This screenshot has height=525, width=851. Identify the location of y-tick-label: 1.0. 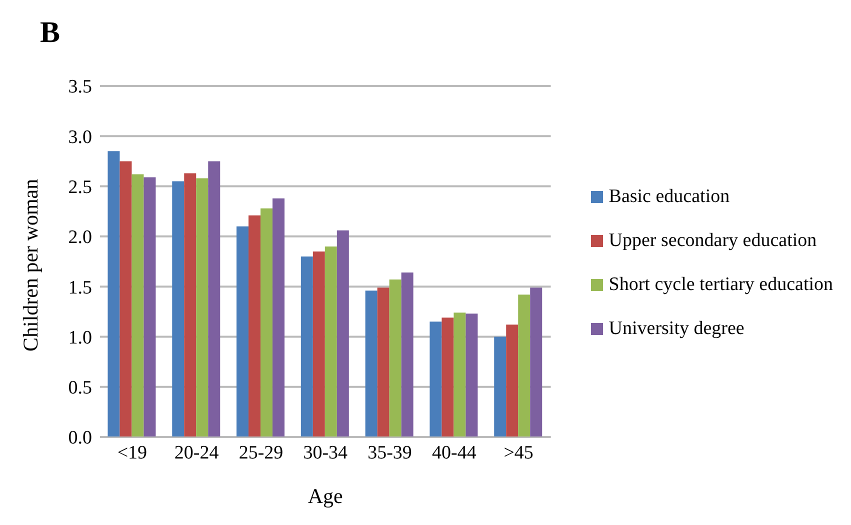
(80, 337).